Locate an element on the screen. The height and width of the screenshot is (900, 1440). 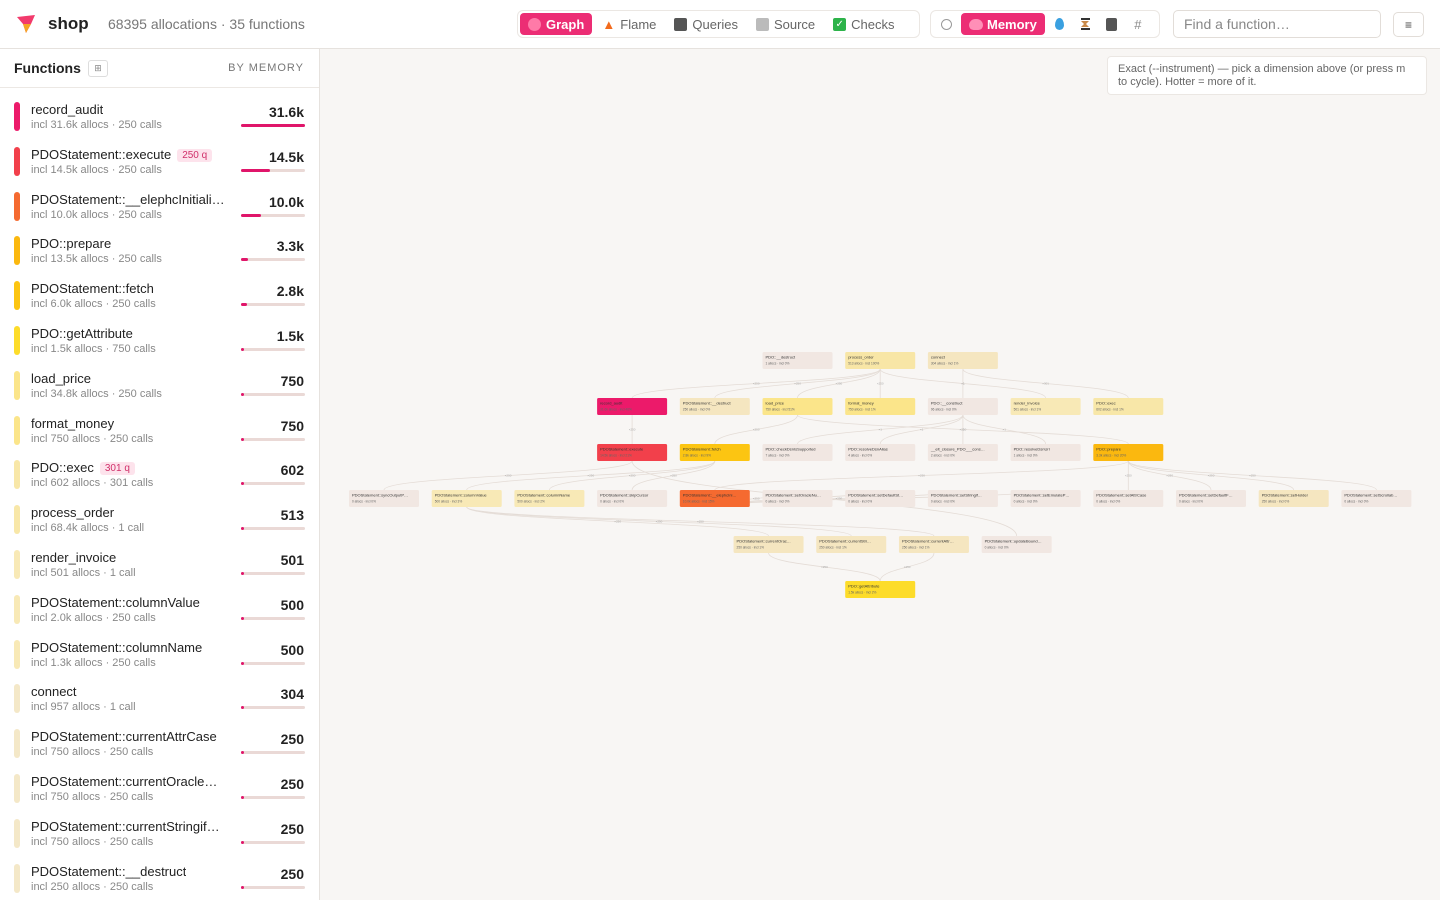
graph-node: format_money 750 allocs · incl 1% is located at coordinates (880, 406).